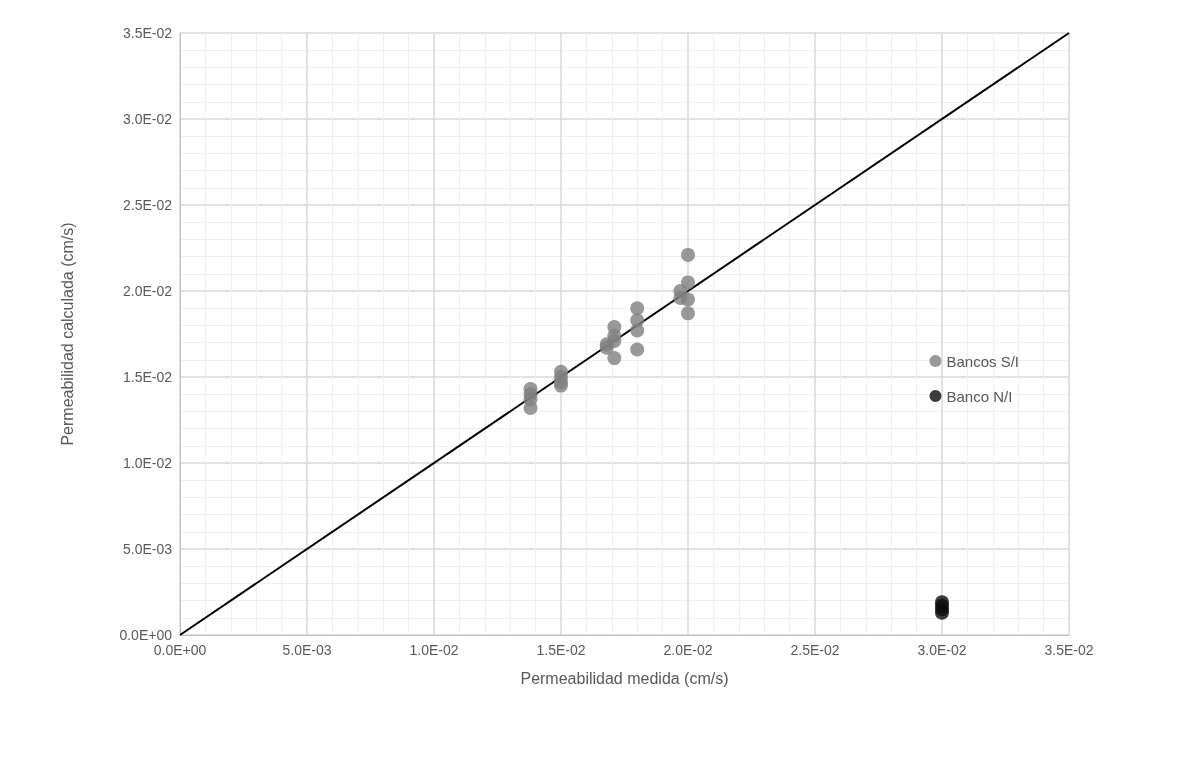 The image size is (1182, 757). Describe the element at coordinates (147, 377) in the screenshot. I see `y-tick-label: 1.5E-02` at that location.